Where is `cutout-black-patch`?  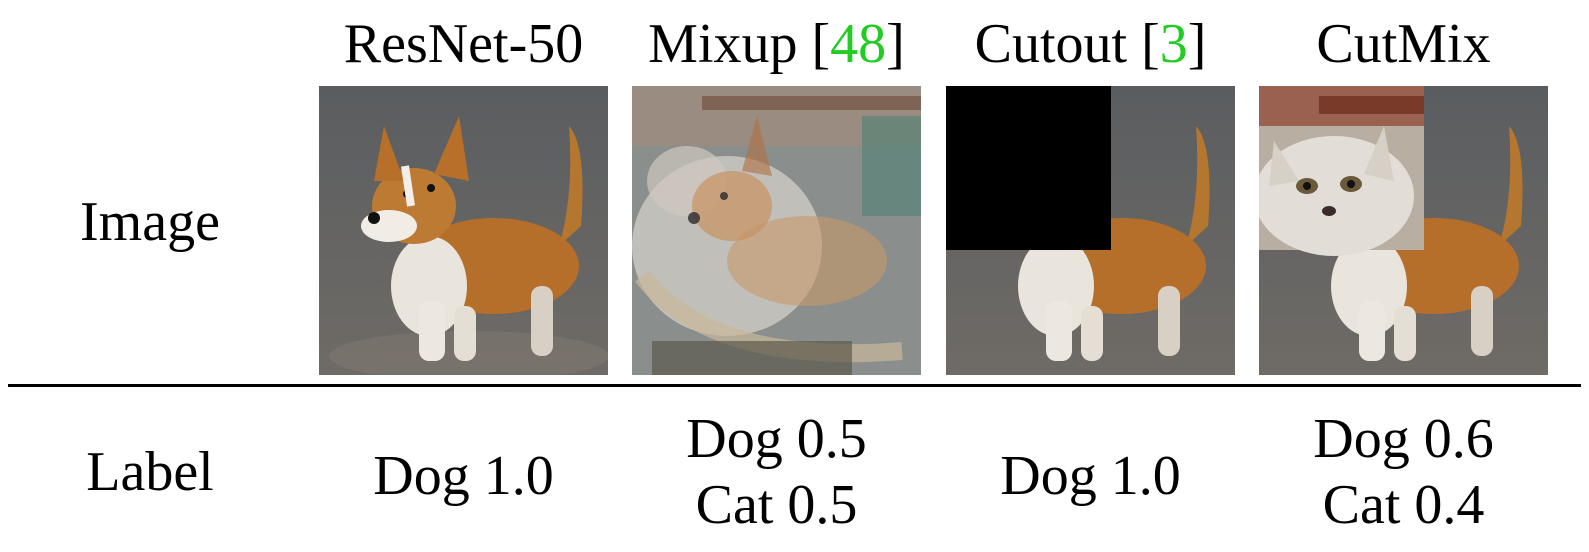 cutout-black-patch is located at coordinates (1028, 168).